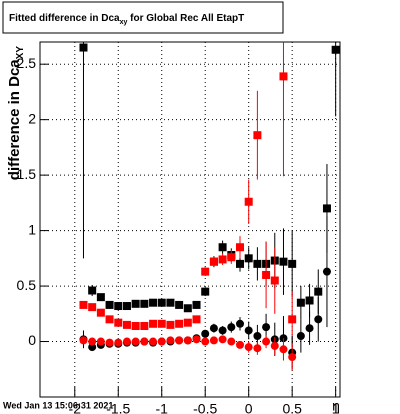  What do you see at coordinates (20, 53) in the screenshot?
I see `ylabel-sub: XY` at bounding box center [20, 53].